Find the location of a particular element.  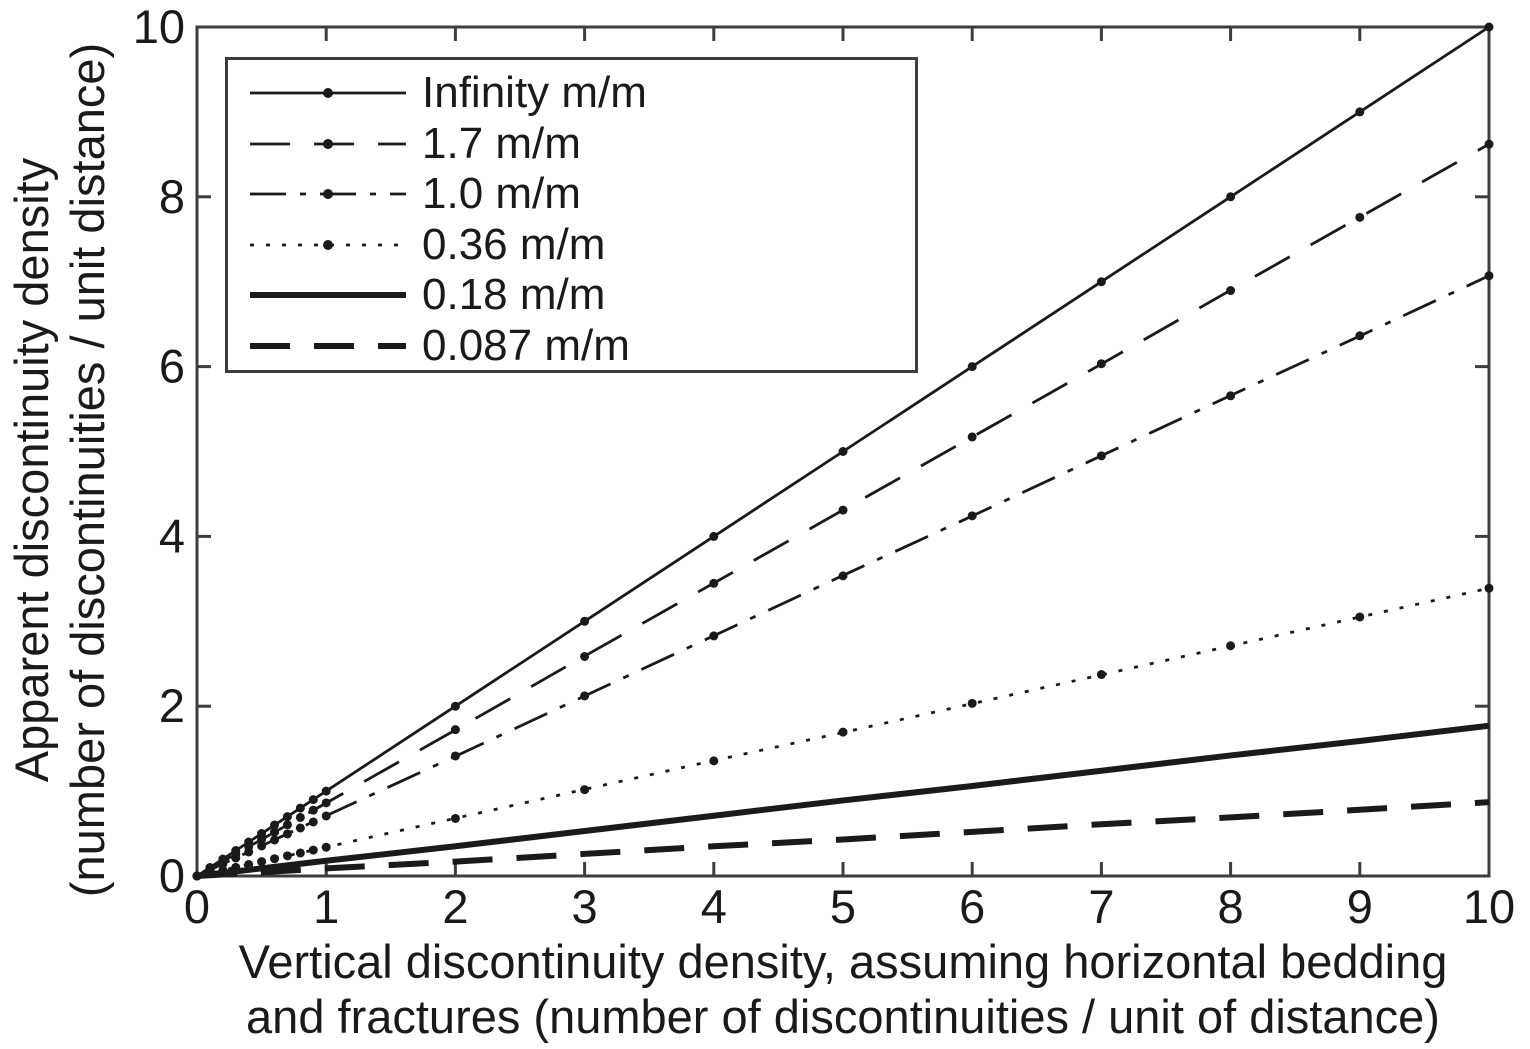

x-tick-label: 5 is located at coordinates (843, 906).